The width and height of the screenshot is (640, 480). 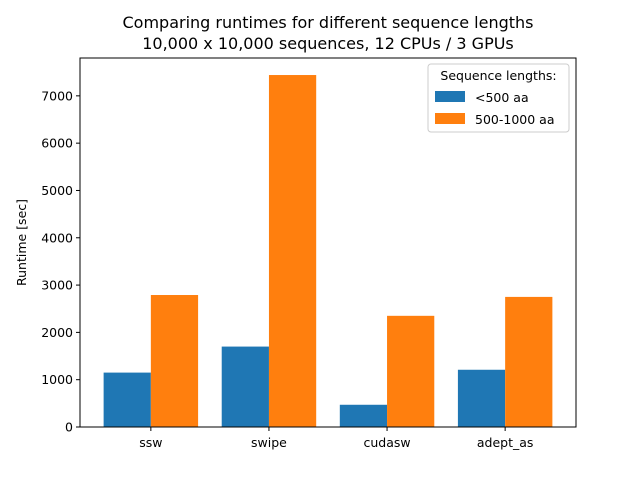 I want to click on y-tick-label: 4000, so click(x=57, y=237).